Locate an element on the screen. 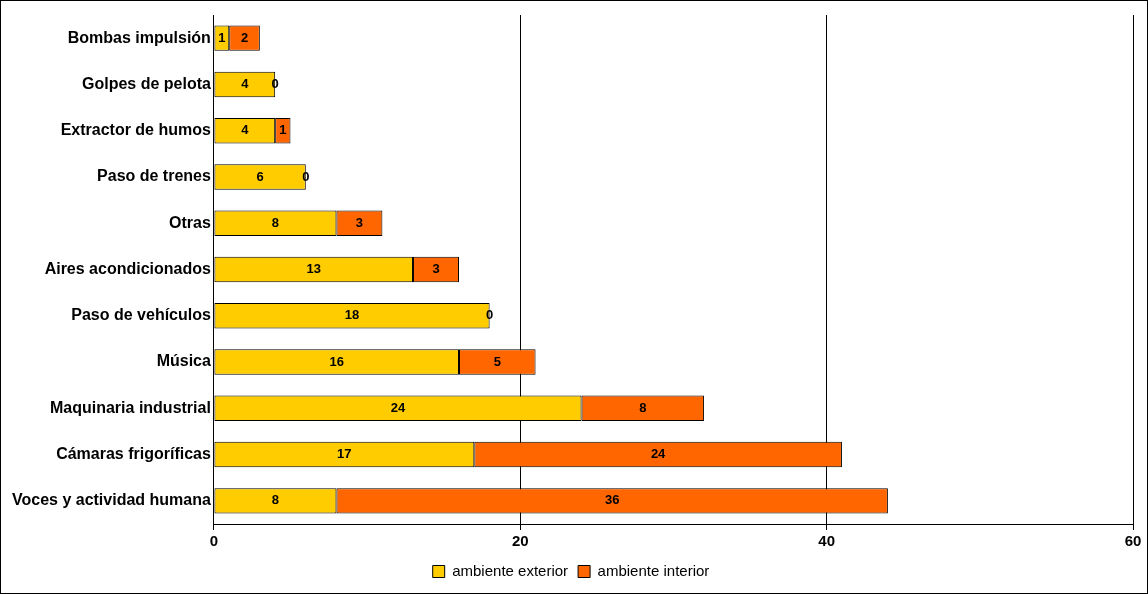 The height and width of the screenshot is (594, 1148). data-label: 13 is located at coordinates (313, 269).